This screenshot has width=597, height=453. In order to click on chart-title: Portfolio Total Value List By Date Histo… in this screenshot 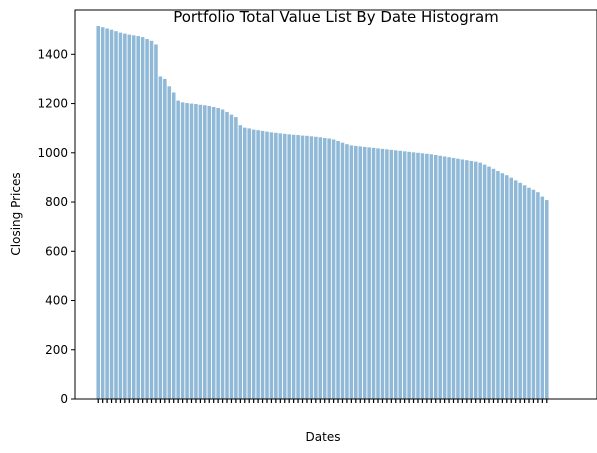, I will do `click(336, 17)`.